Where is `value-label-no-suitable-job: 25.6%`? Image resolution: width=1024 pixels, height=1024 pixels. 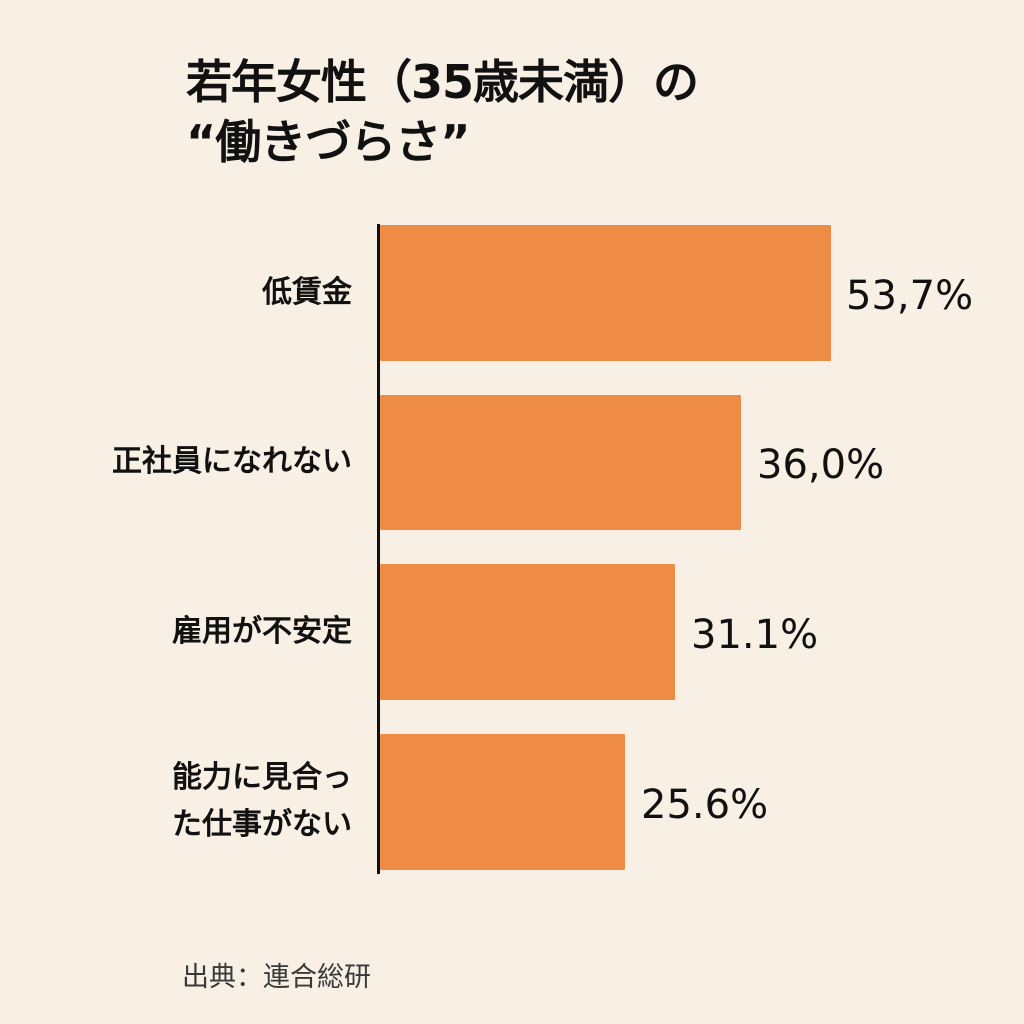 value-label-no-suitable-job: 25.6% is located at coordinates (705, 805).